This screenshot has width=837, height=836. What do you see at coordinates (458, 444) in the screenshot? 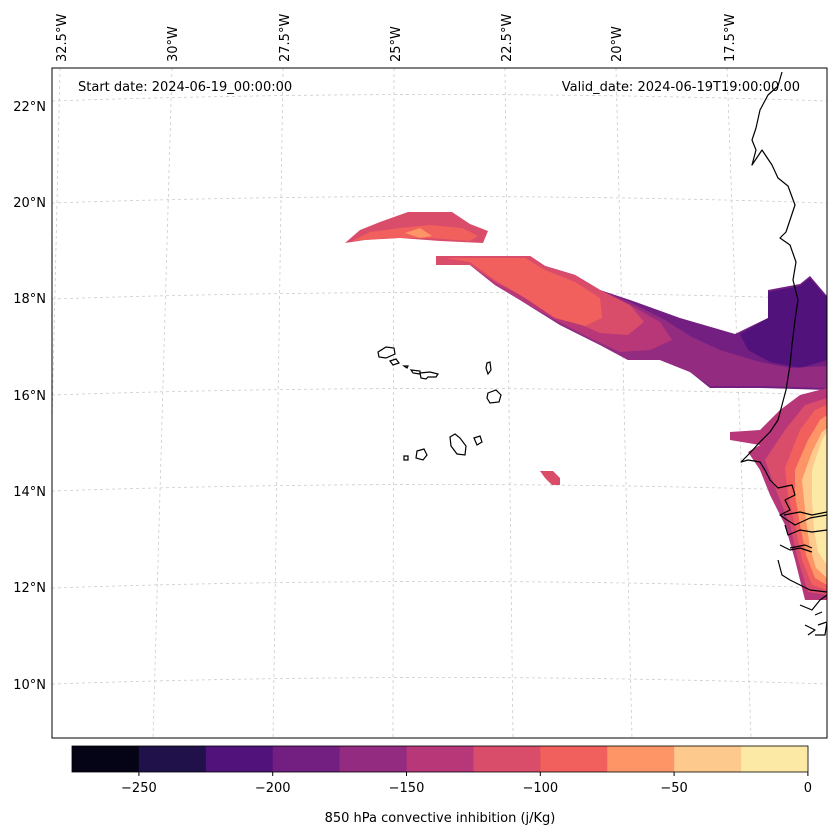
I see `island-santiago` at bounding box center [458, 444].